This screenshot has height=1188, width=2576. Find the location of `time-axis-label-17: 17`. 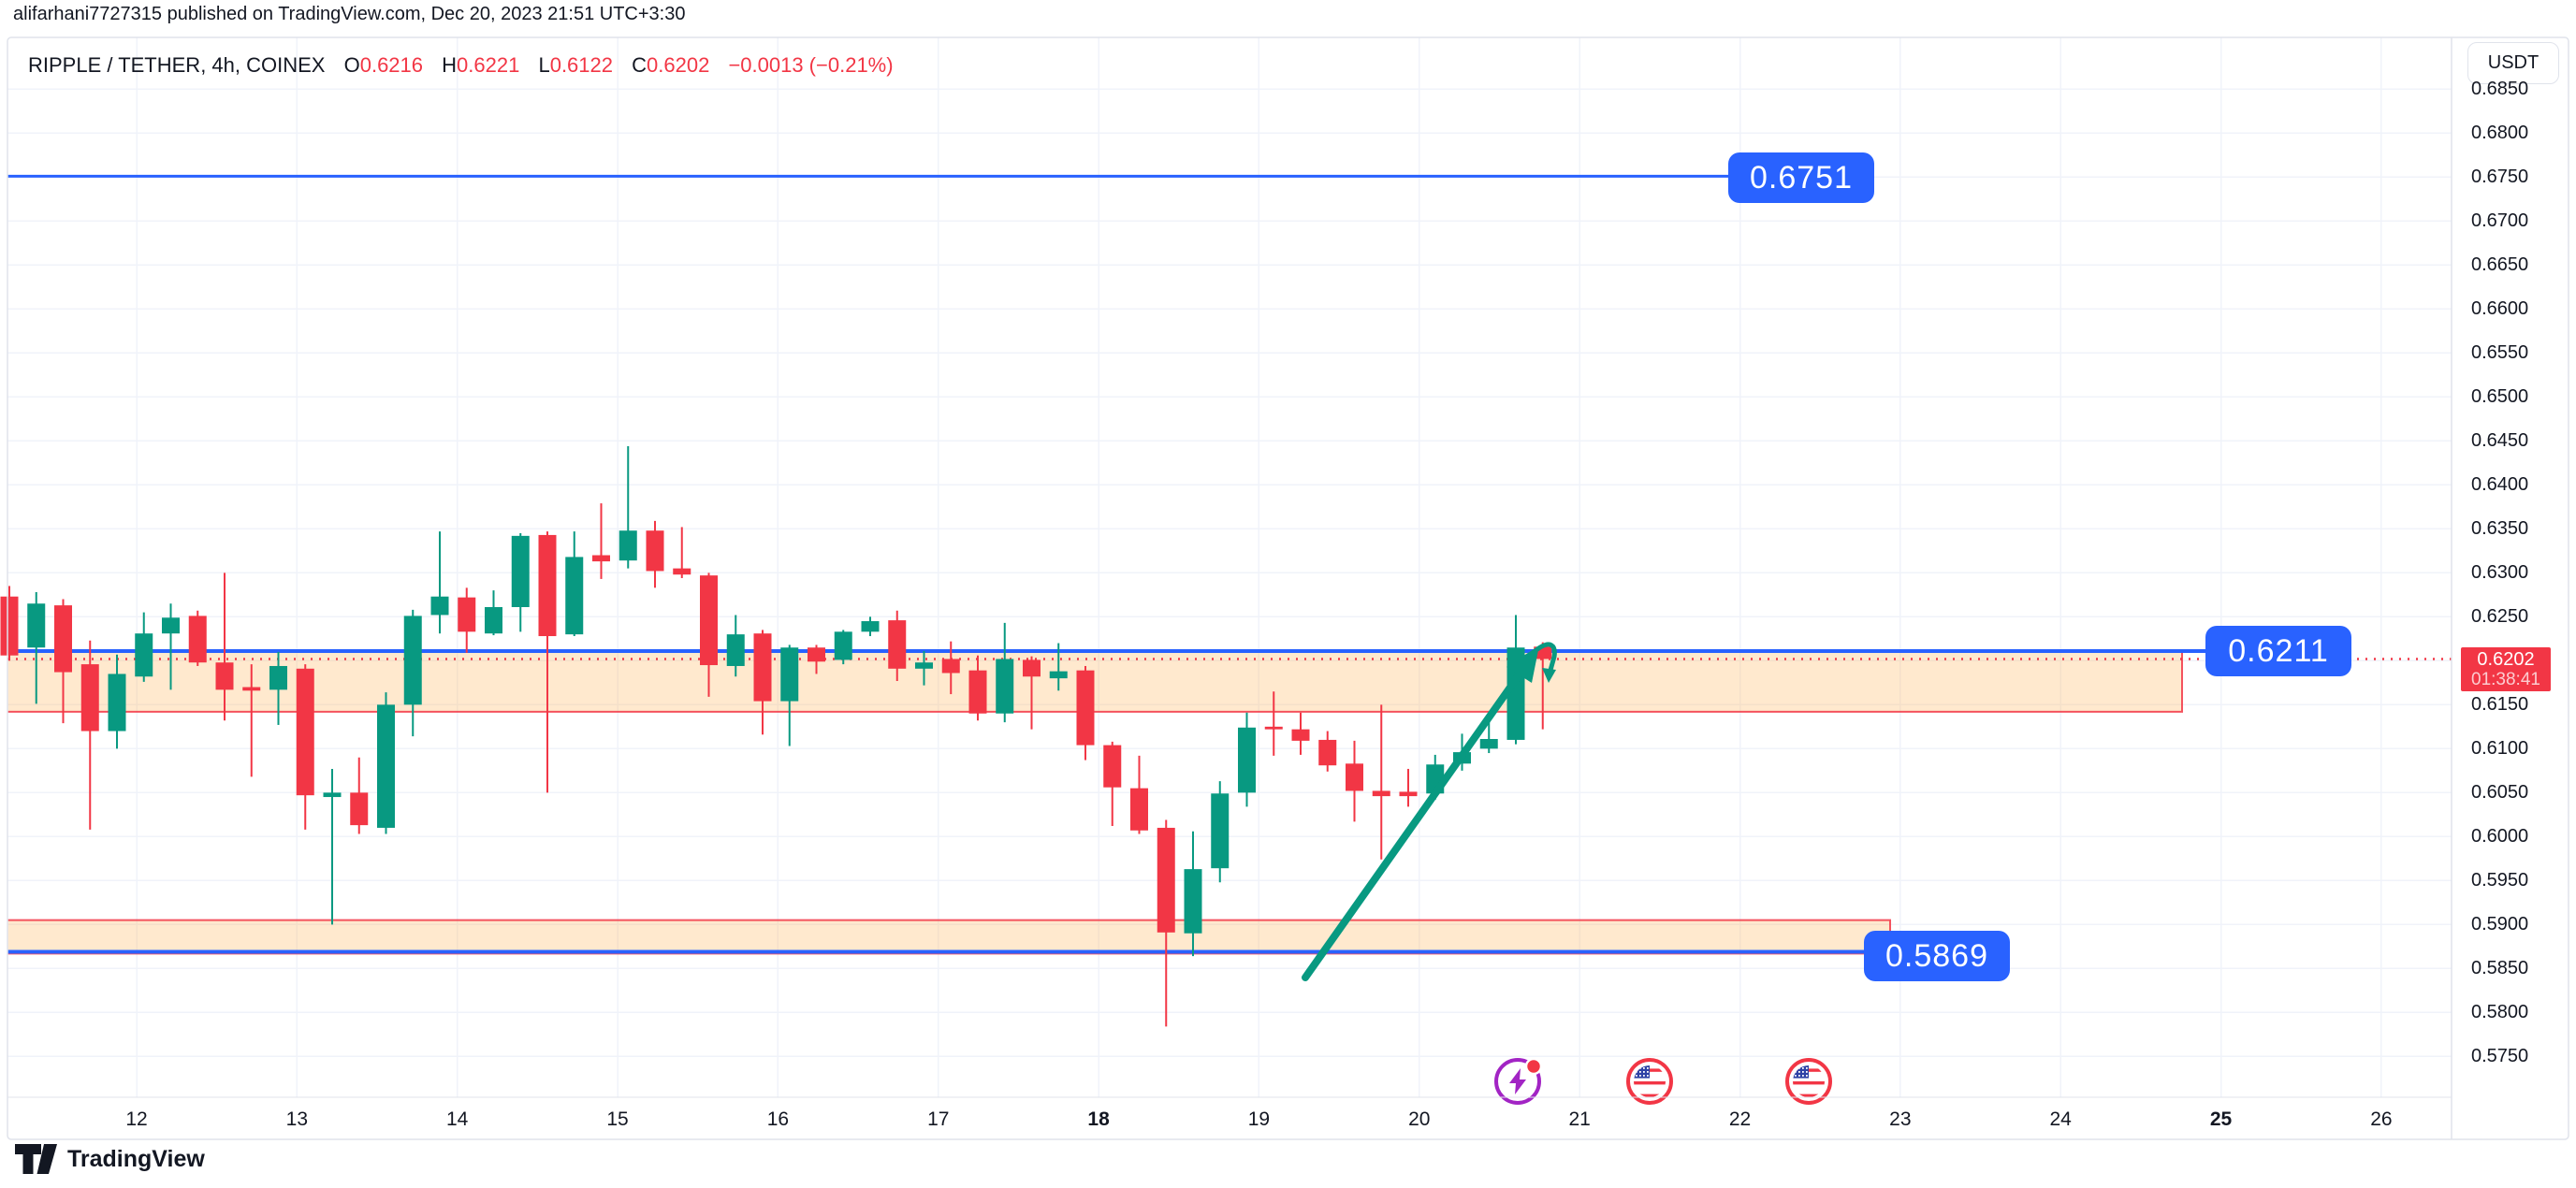

time-axis-label-17: 17 is located at coordinates (938, 1119).